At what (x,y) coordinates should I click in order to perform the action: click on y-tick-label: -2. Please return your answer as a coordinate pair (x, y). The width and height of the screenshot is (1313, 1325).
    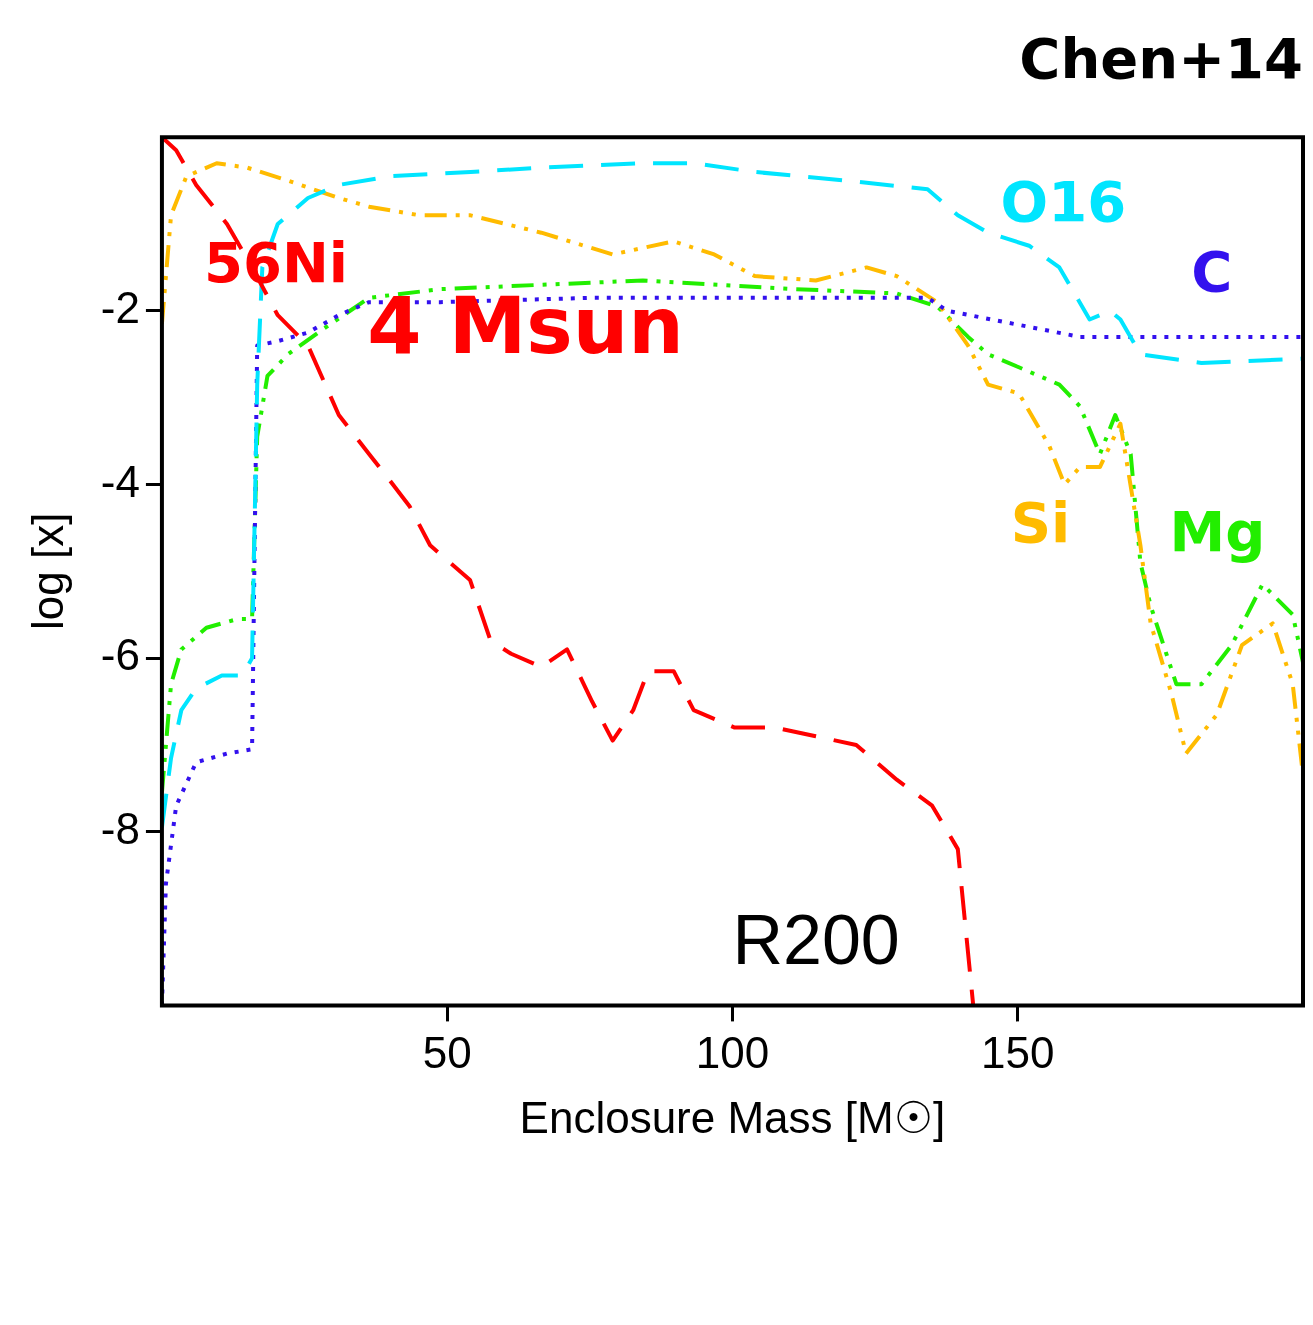
    Looking at the image, I should click on (120, 307).